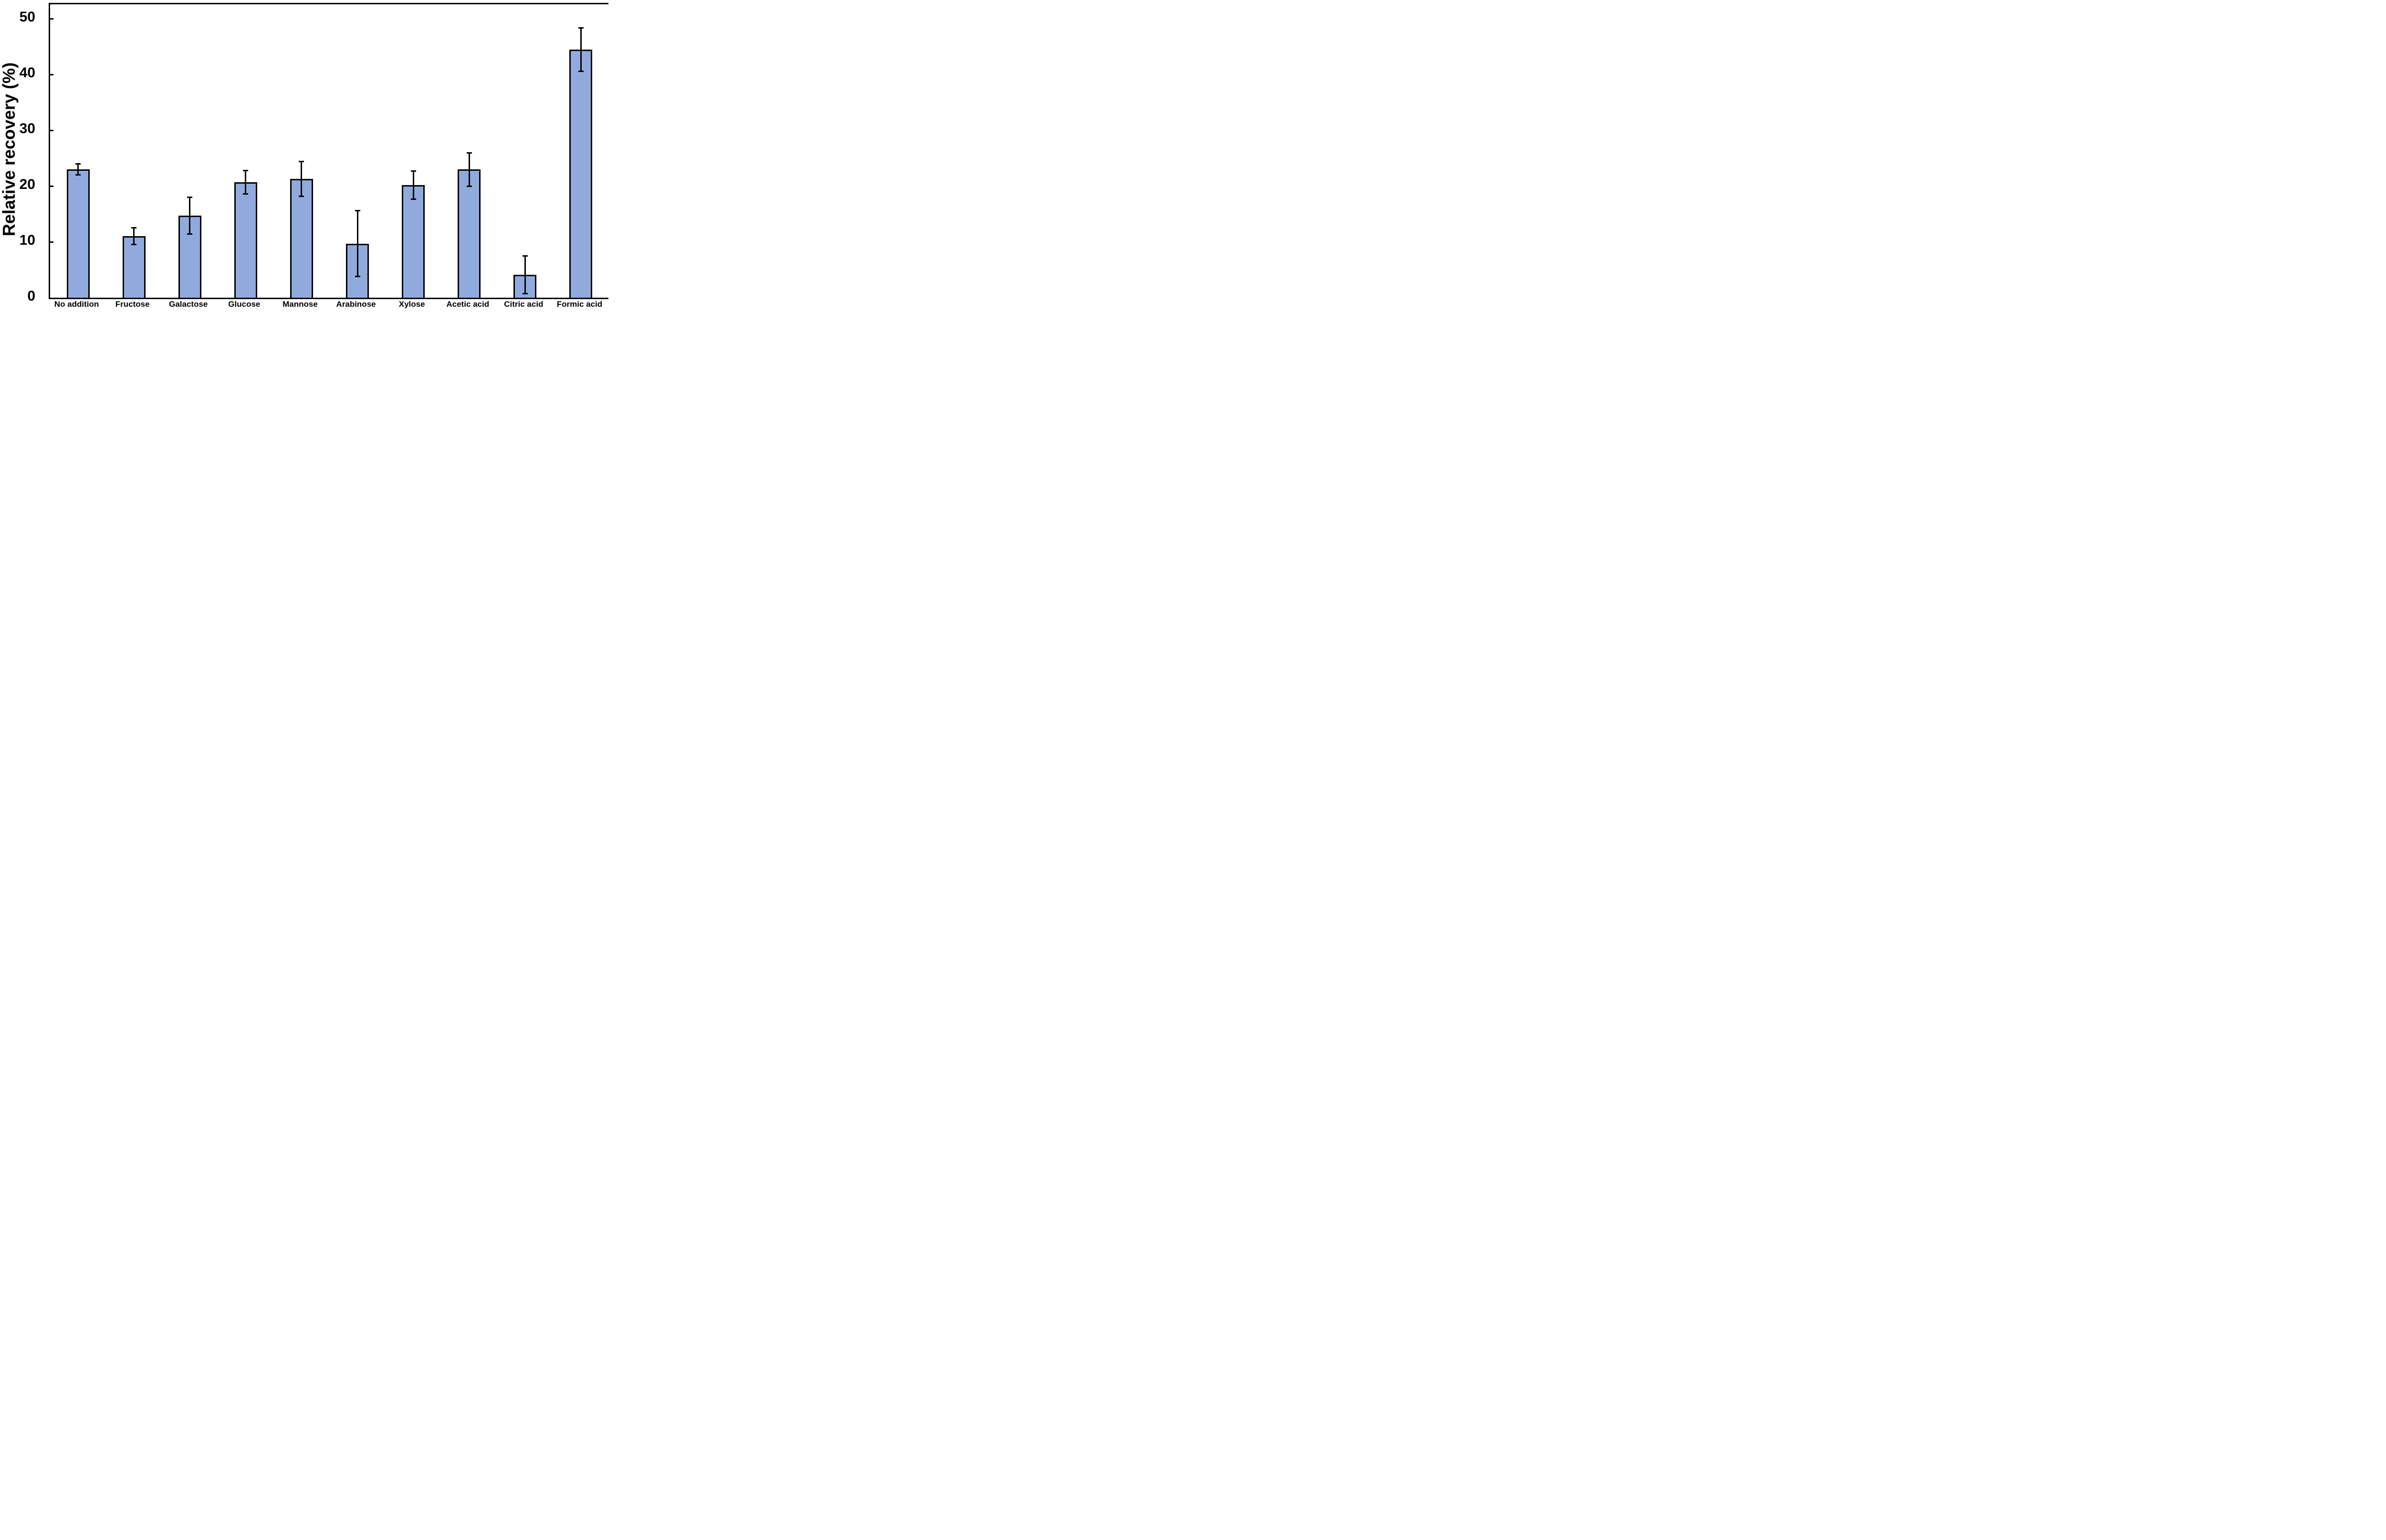  Describe the element at coordinates (27, 241) in the screenshot. I see `y-tick-label: 10` at that location.